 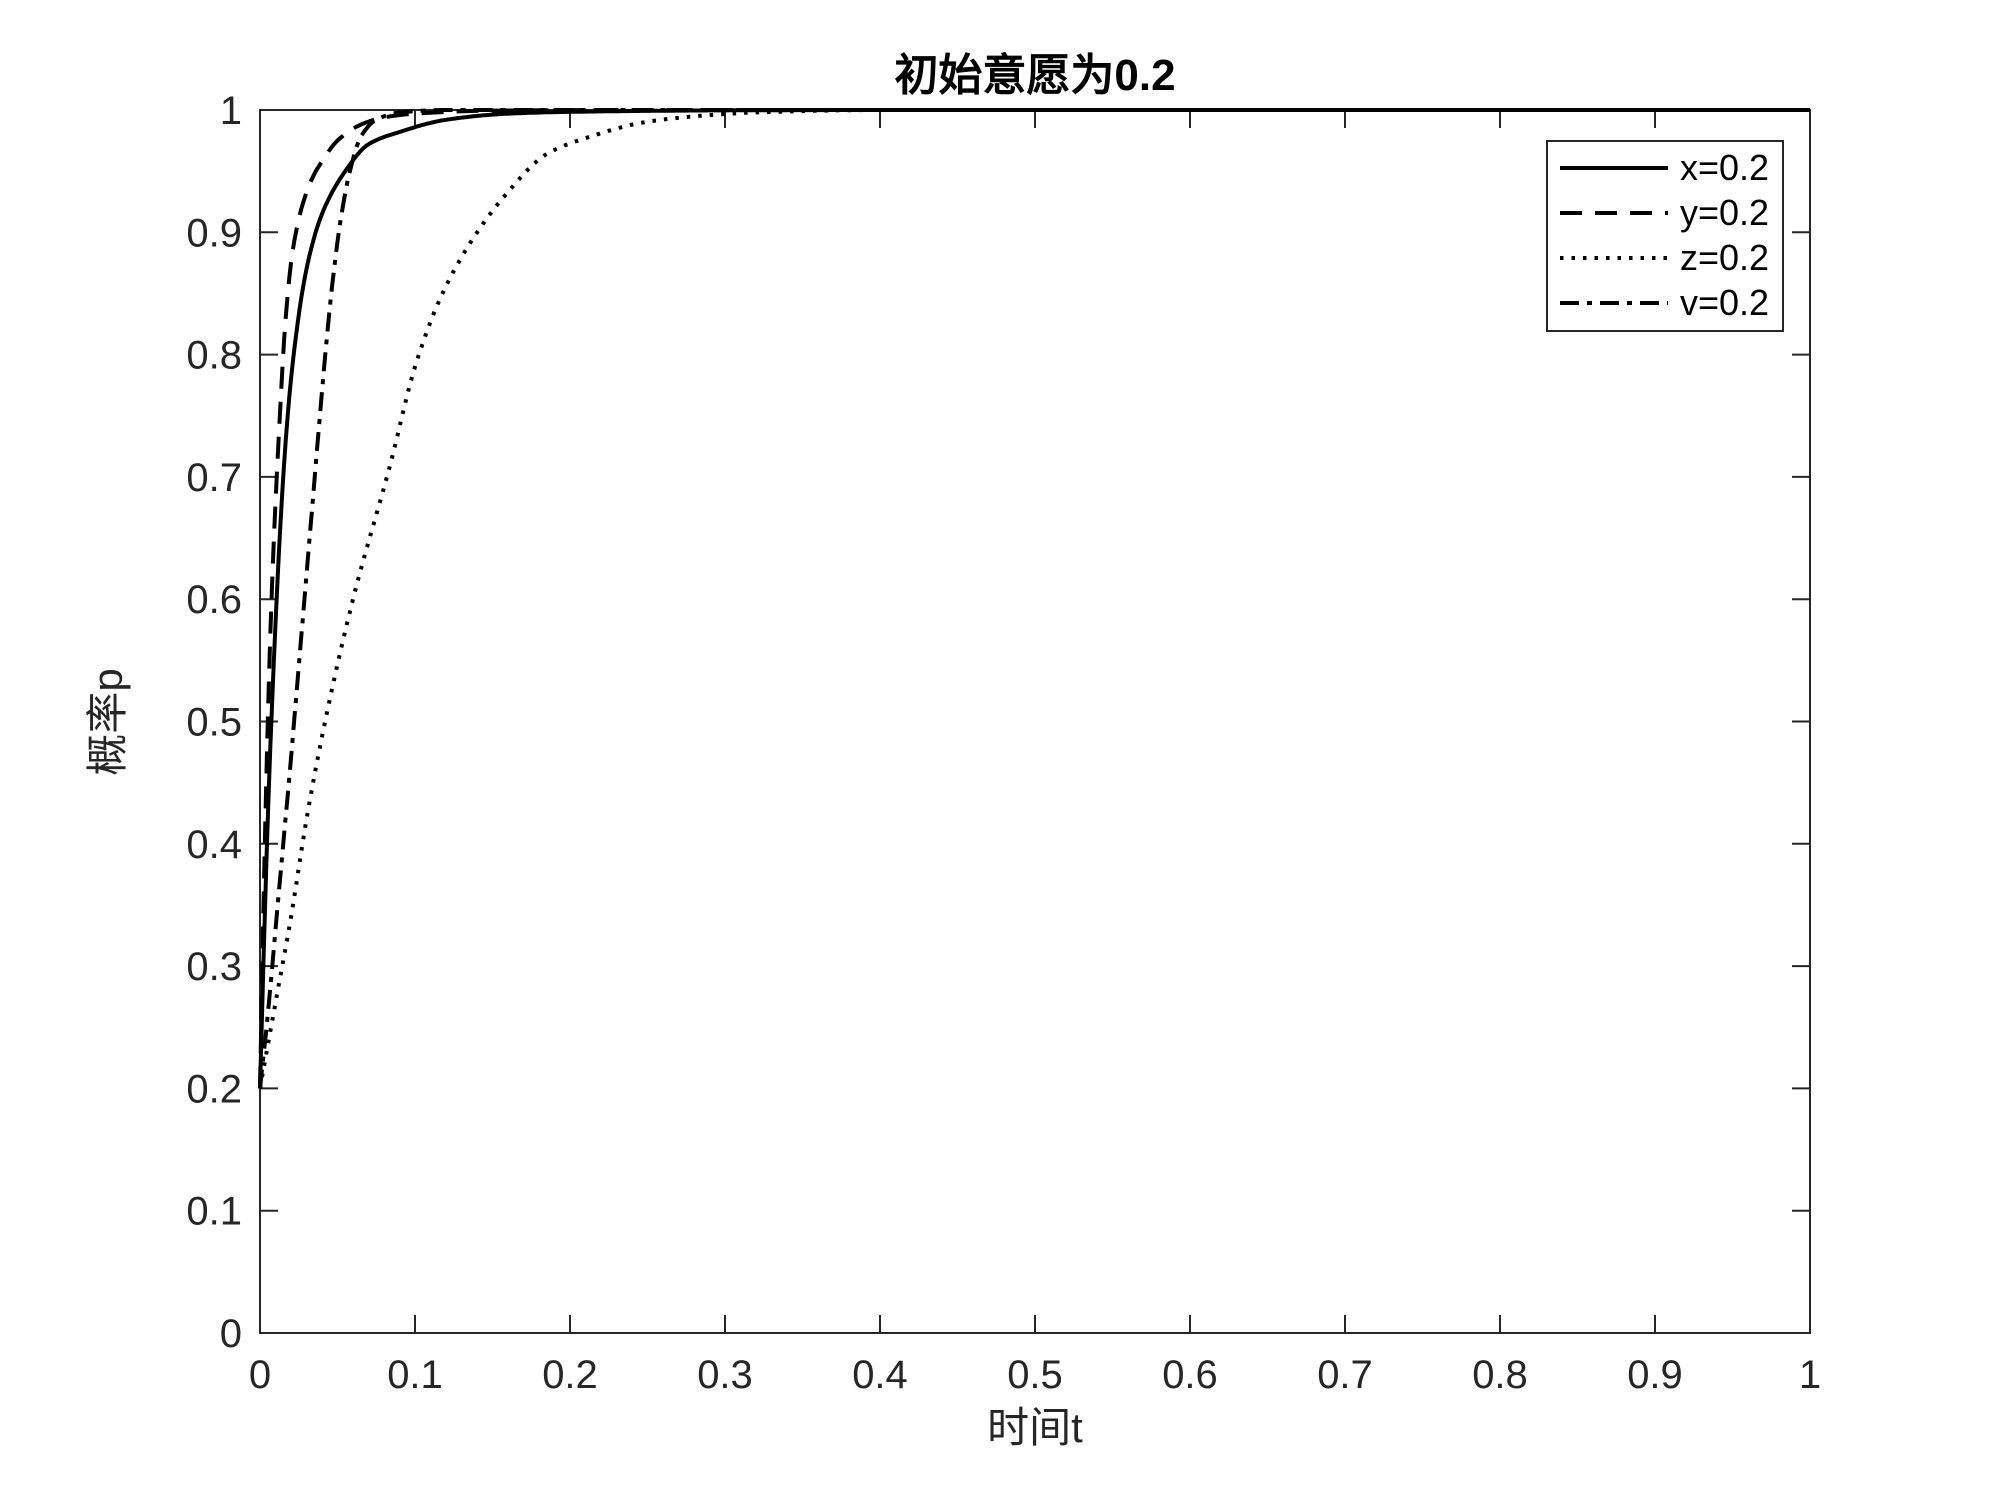 I want to click on x-tick-label: 0.3, so click(x=725, y=1375).